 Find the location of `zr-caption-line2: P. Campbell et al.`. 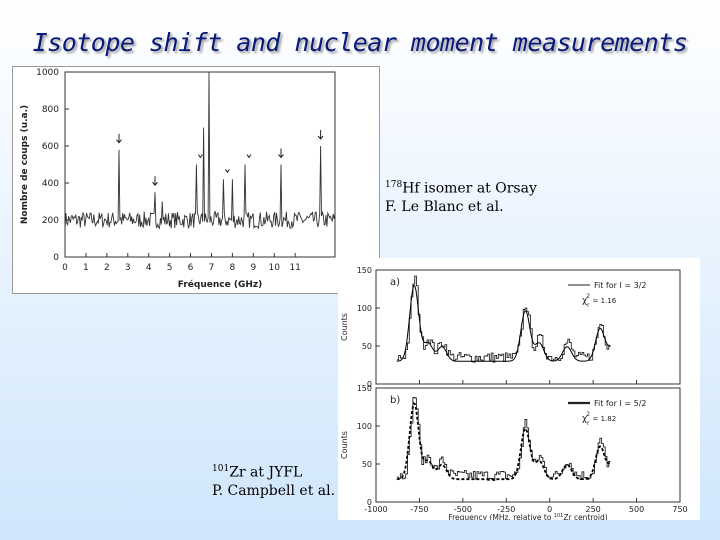

zr-caption-line2: P. Campbell et al. is located at coordinates (274, 490).